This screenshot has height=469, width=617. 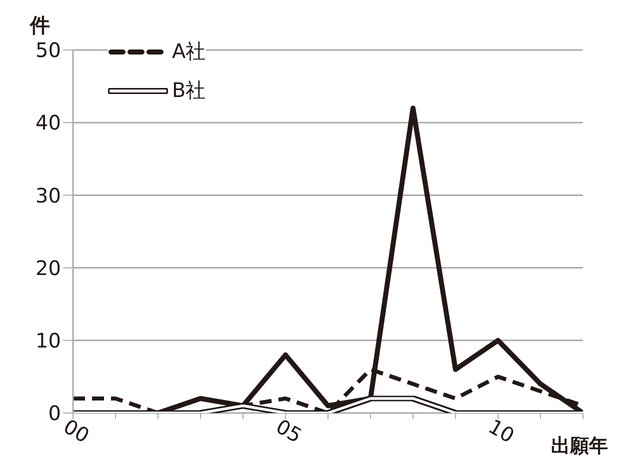 What do you see at coordinates (48, 195) in the screenshot?
I see `y-tick-label: 30` at bounding box center [48, 195].